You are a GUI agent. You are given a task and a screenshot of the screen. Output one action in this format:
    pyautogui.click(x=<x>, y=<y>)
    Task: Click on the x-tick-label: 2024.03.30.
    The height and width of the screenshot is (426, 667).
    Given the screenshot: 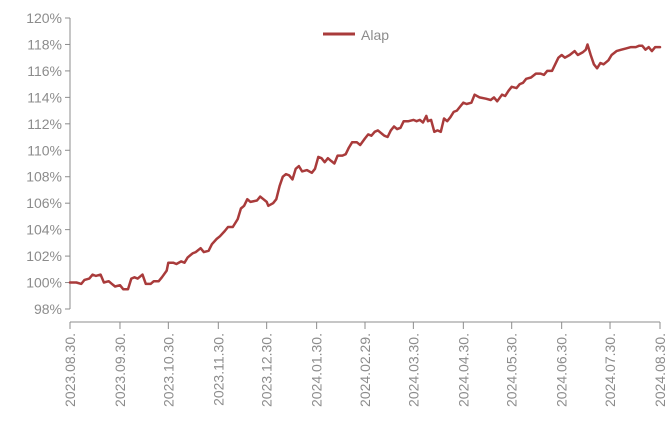 What is the action you would take?
    pyautogui.click(x=413, y=370)
    